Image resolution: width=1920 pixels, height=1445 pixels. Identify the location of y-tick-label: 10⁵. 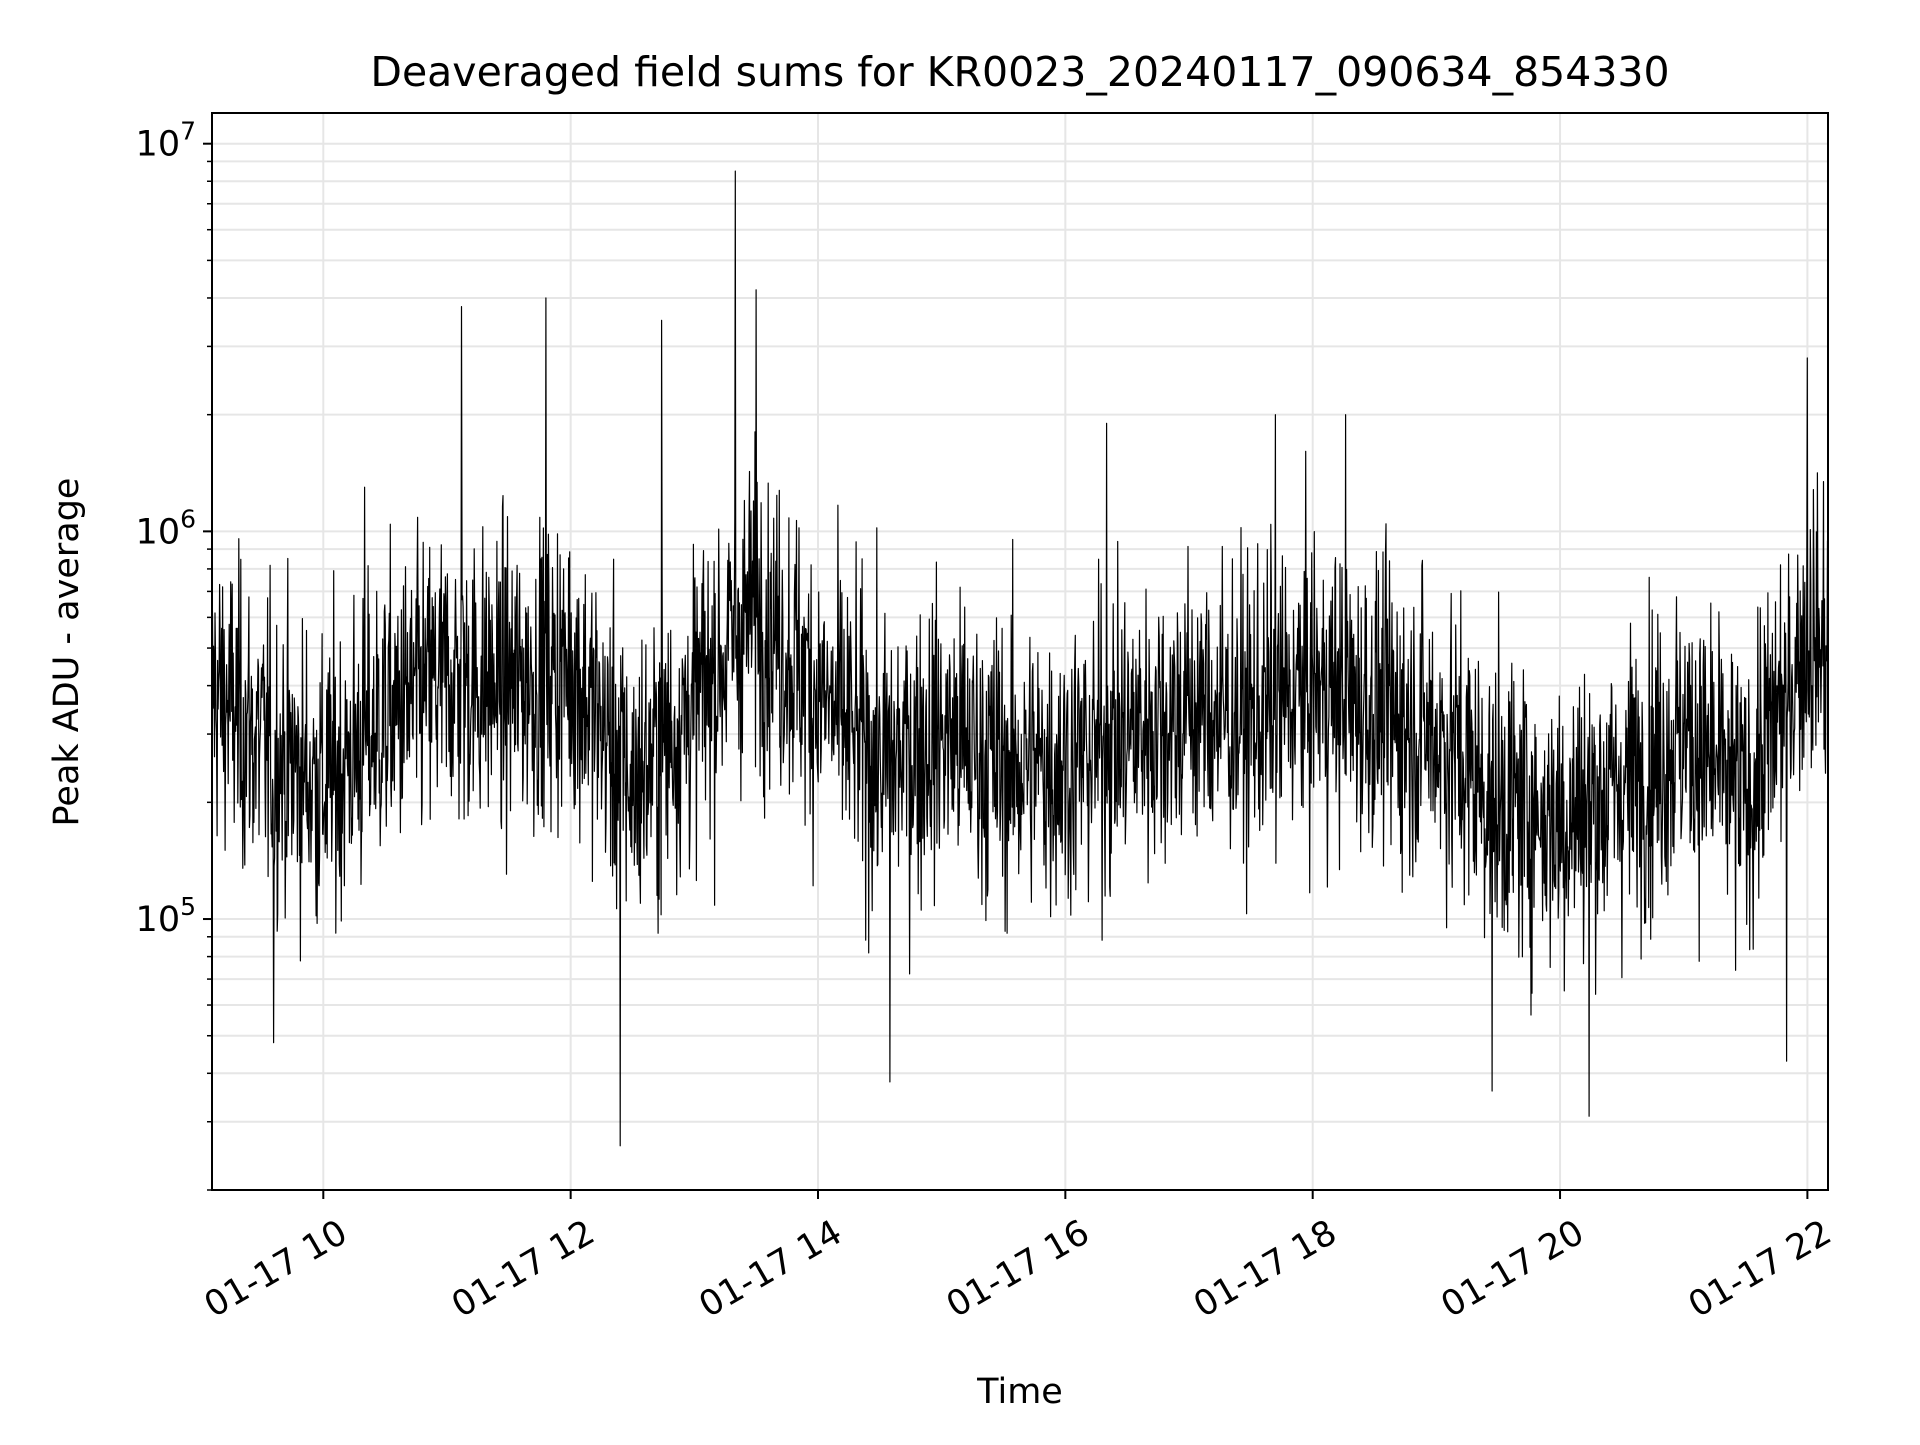
(166, 916).